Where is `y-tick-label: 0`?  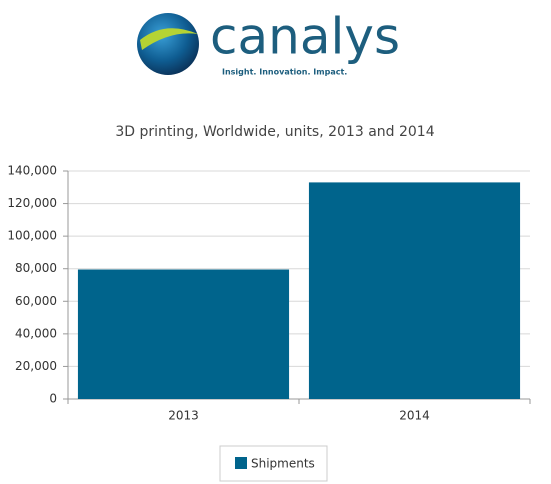 y-tick-label: 0 is located at coordinates (53, 399).